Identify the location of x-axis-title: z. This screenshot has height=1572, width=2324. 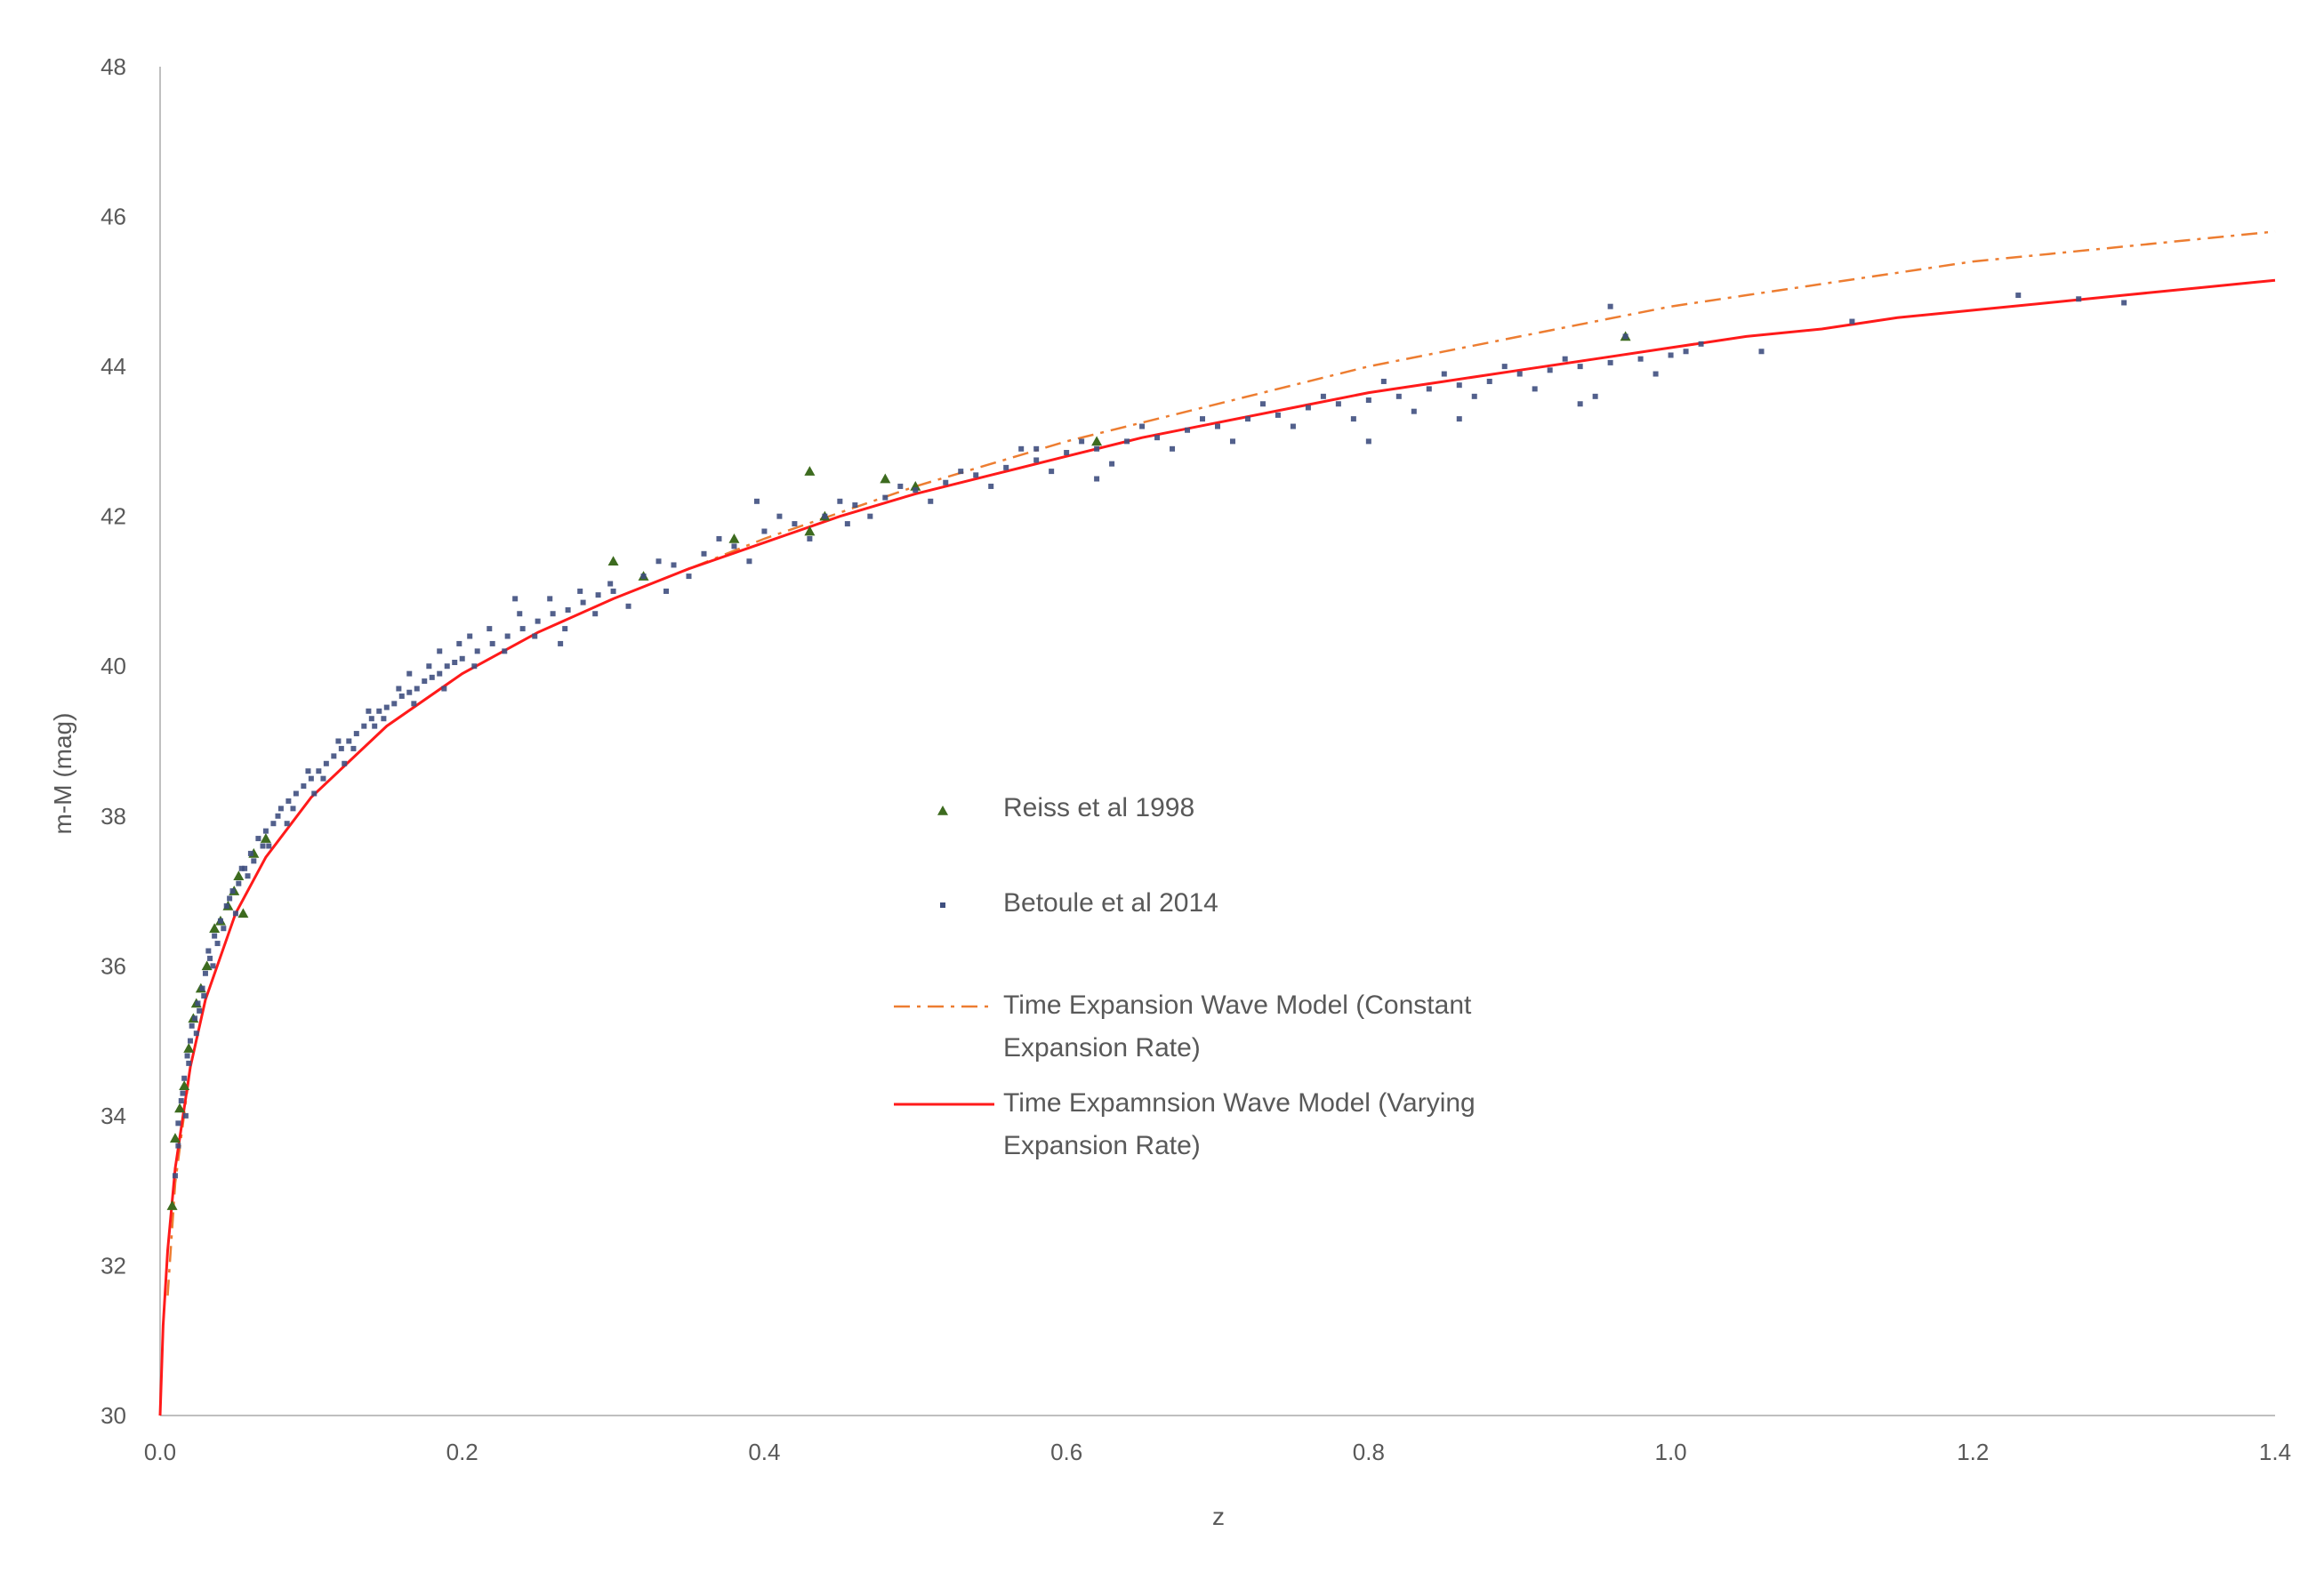
(1218, 1516).